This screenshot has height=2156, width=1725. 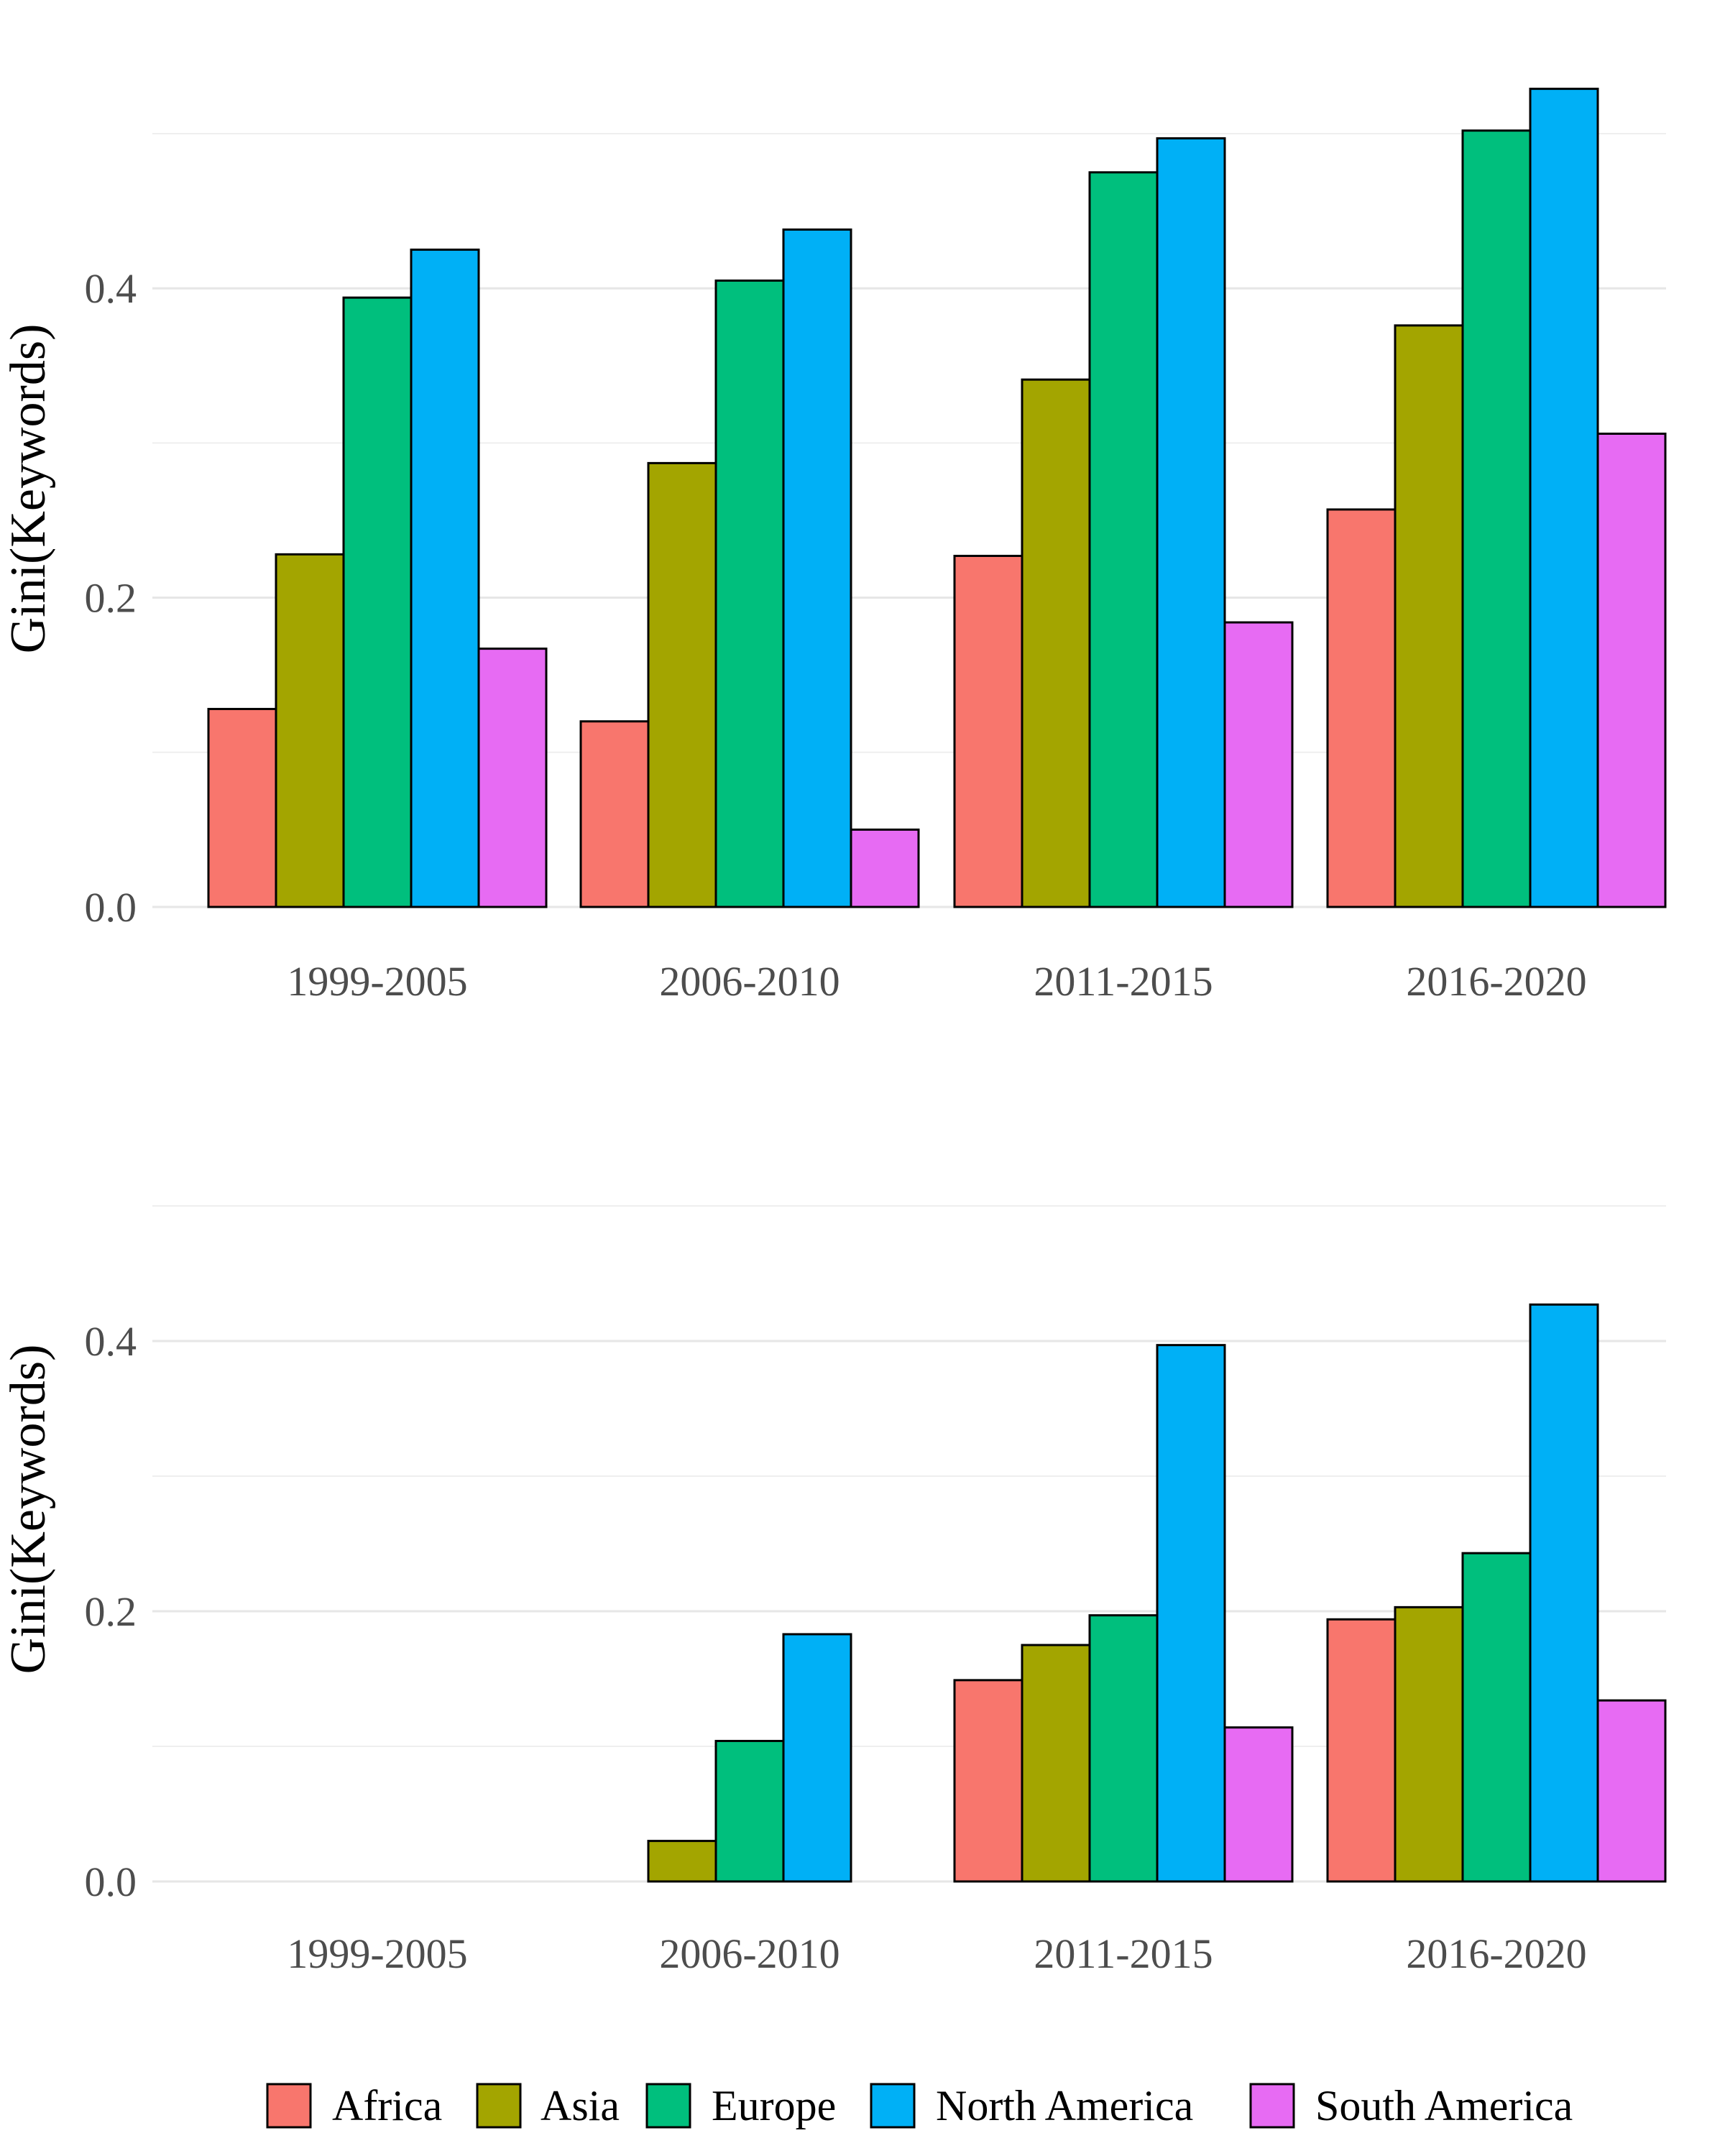 What do you see at coordinates (893, 2106) in the screenshot?
I see `legend-swatch-north-america` at bounding box center [893, 2106].